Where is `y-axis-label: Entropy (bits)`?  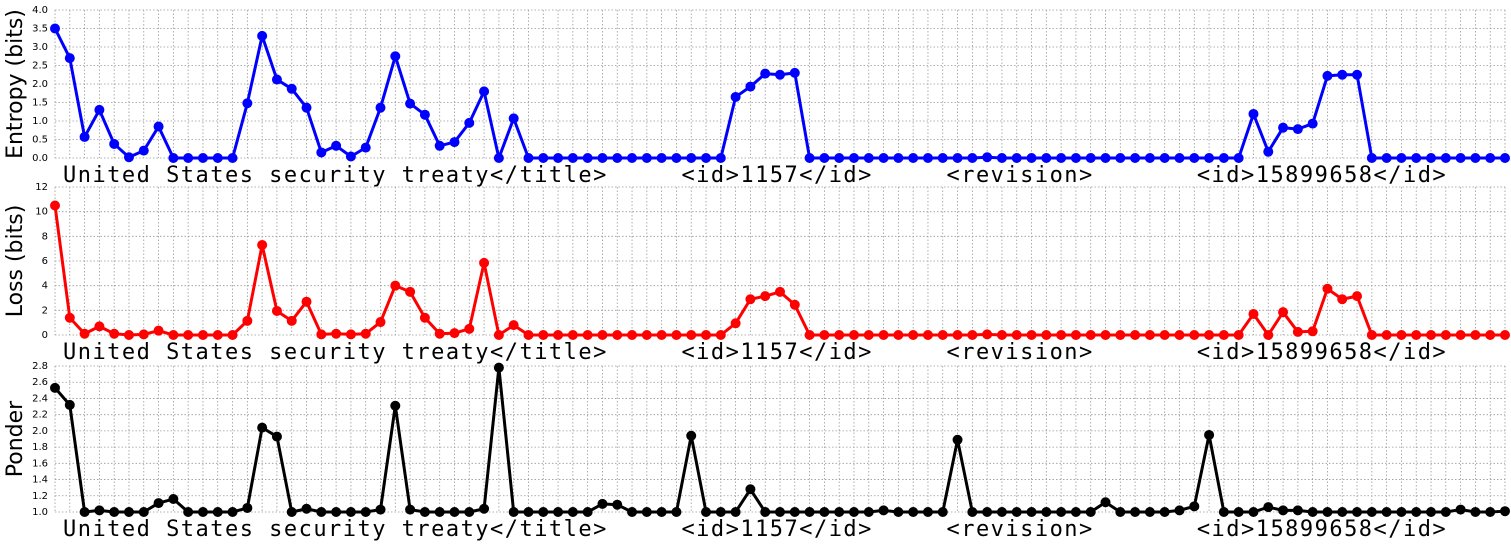 y-axis-label: Entropy (bits) is located at coordinates (15, 84).